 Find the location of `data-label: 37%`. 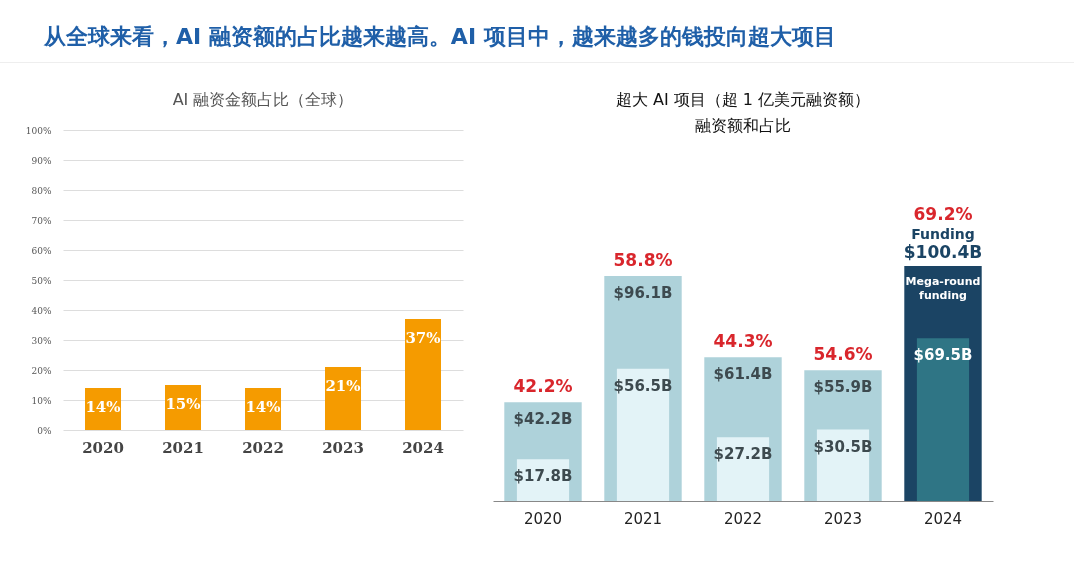

data-label: 37% is located at coordinates (423, 338).